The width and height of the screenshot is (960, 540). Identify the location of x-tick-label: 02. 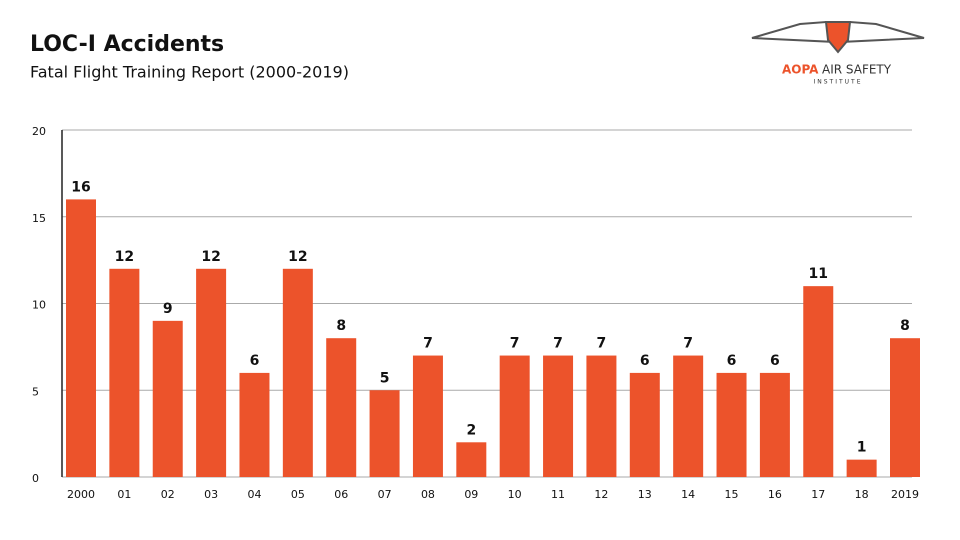
(168, 494).